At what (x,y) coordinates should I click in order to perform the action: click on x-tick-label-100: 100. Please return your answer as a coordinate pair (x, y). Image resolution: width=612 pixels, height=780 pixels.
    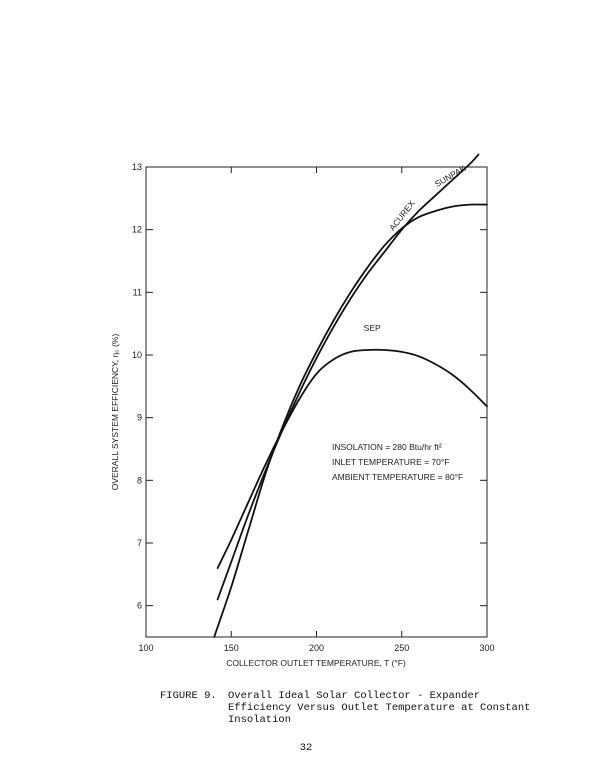
    Looking at the image, I should click on (145, 648).